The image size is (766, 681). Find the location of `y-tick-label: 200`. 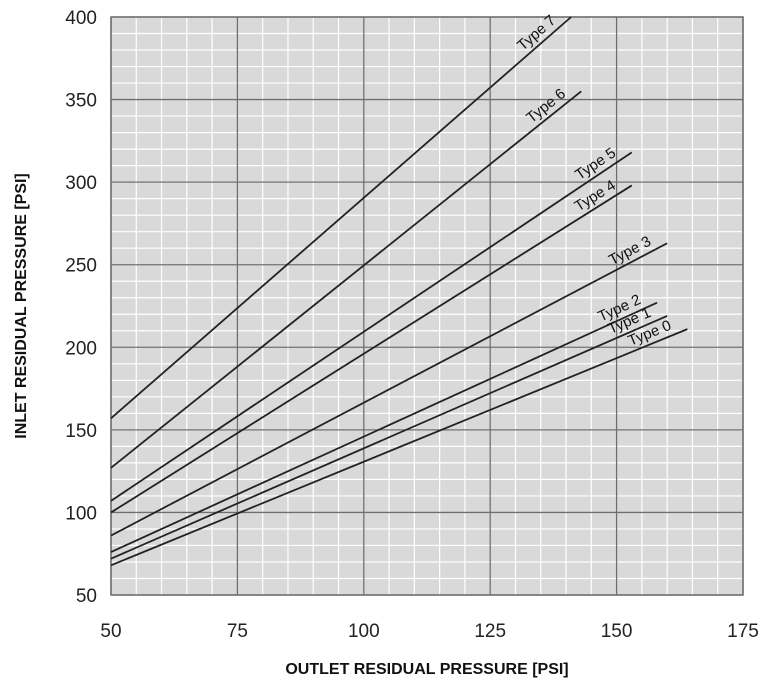

y-tick-label: 200 is located at coordinates (81, 348).